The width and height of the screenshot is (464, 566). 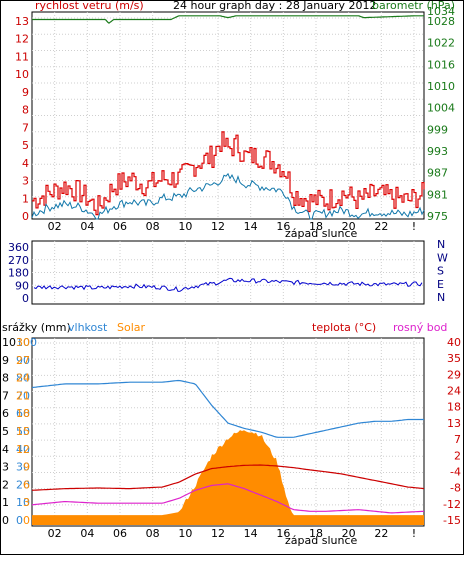 I want to click on direction-y-tick: 90, so click(x=22, y=285).